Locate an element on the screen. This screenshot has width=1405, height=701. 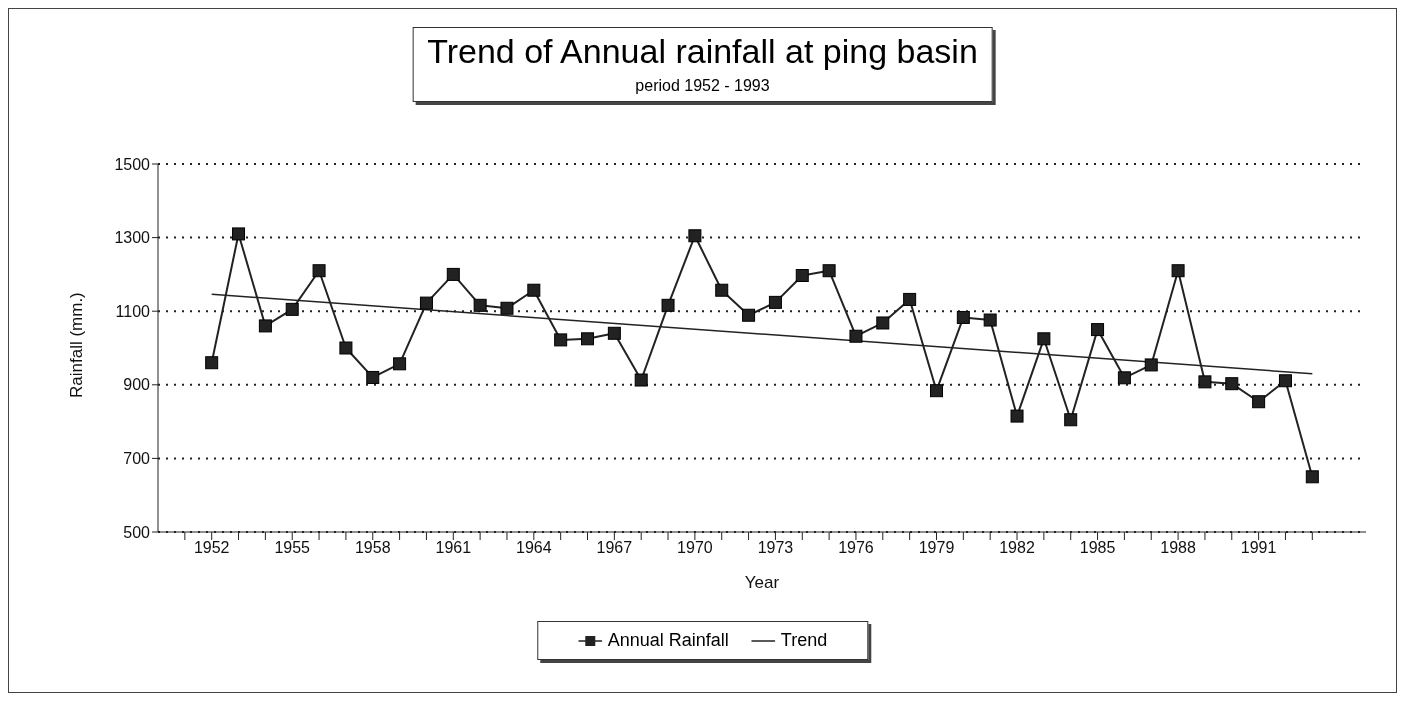
x-tick-label: 1985 is located at coordinates (1097, 548).